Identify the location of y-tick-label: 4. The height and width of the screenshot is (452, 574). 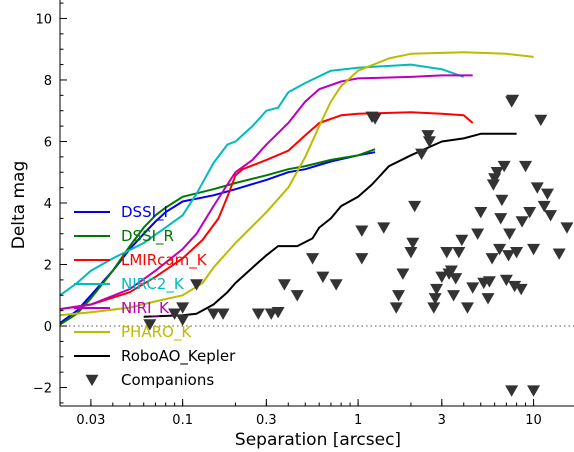
(48, 204).